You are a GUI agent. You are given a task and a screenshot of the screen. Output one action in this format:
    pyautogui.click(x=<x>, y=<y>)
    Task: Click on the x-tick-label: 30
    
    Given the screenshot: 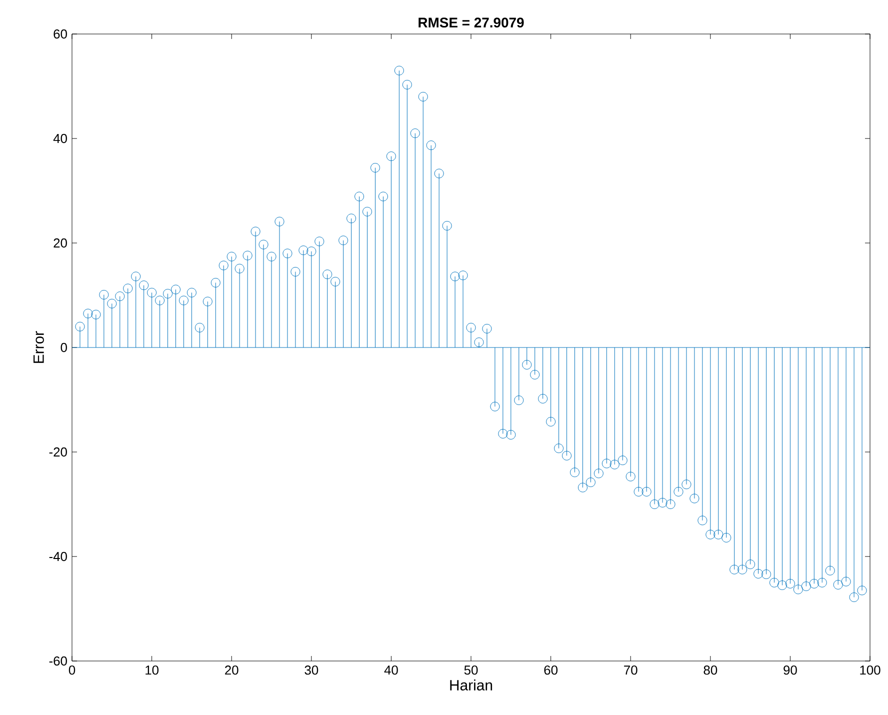 What is the action you would take?
    pyautogui.click(x=311, y=670)
    